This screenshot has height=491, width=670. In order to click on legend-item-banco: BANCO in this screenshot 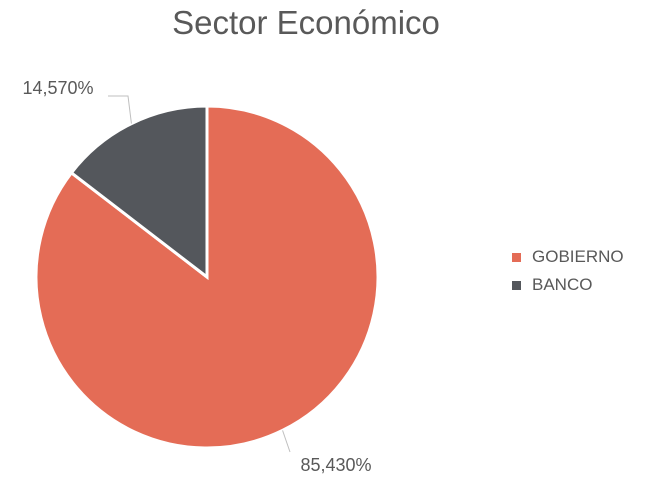, I will do `click(568, 285)`.